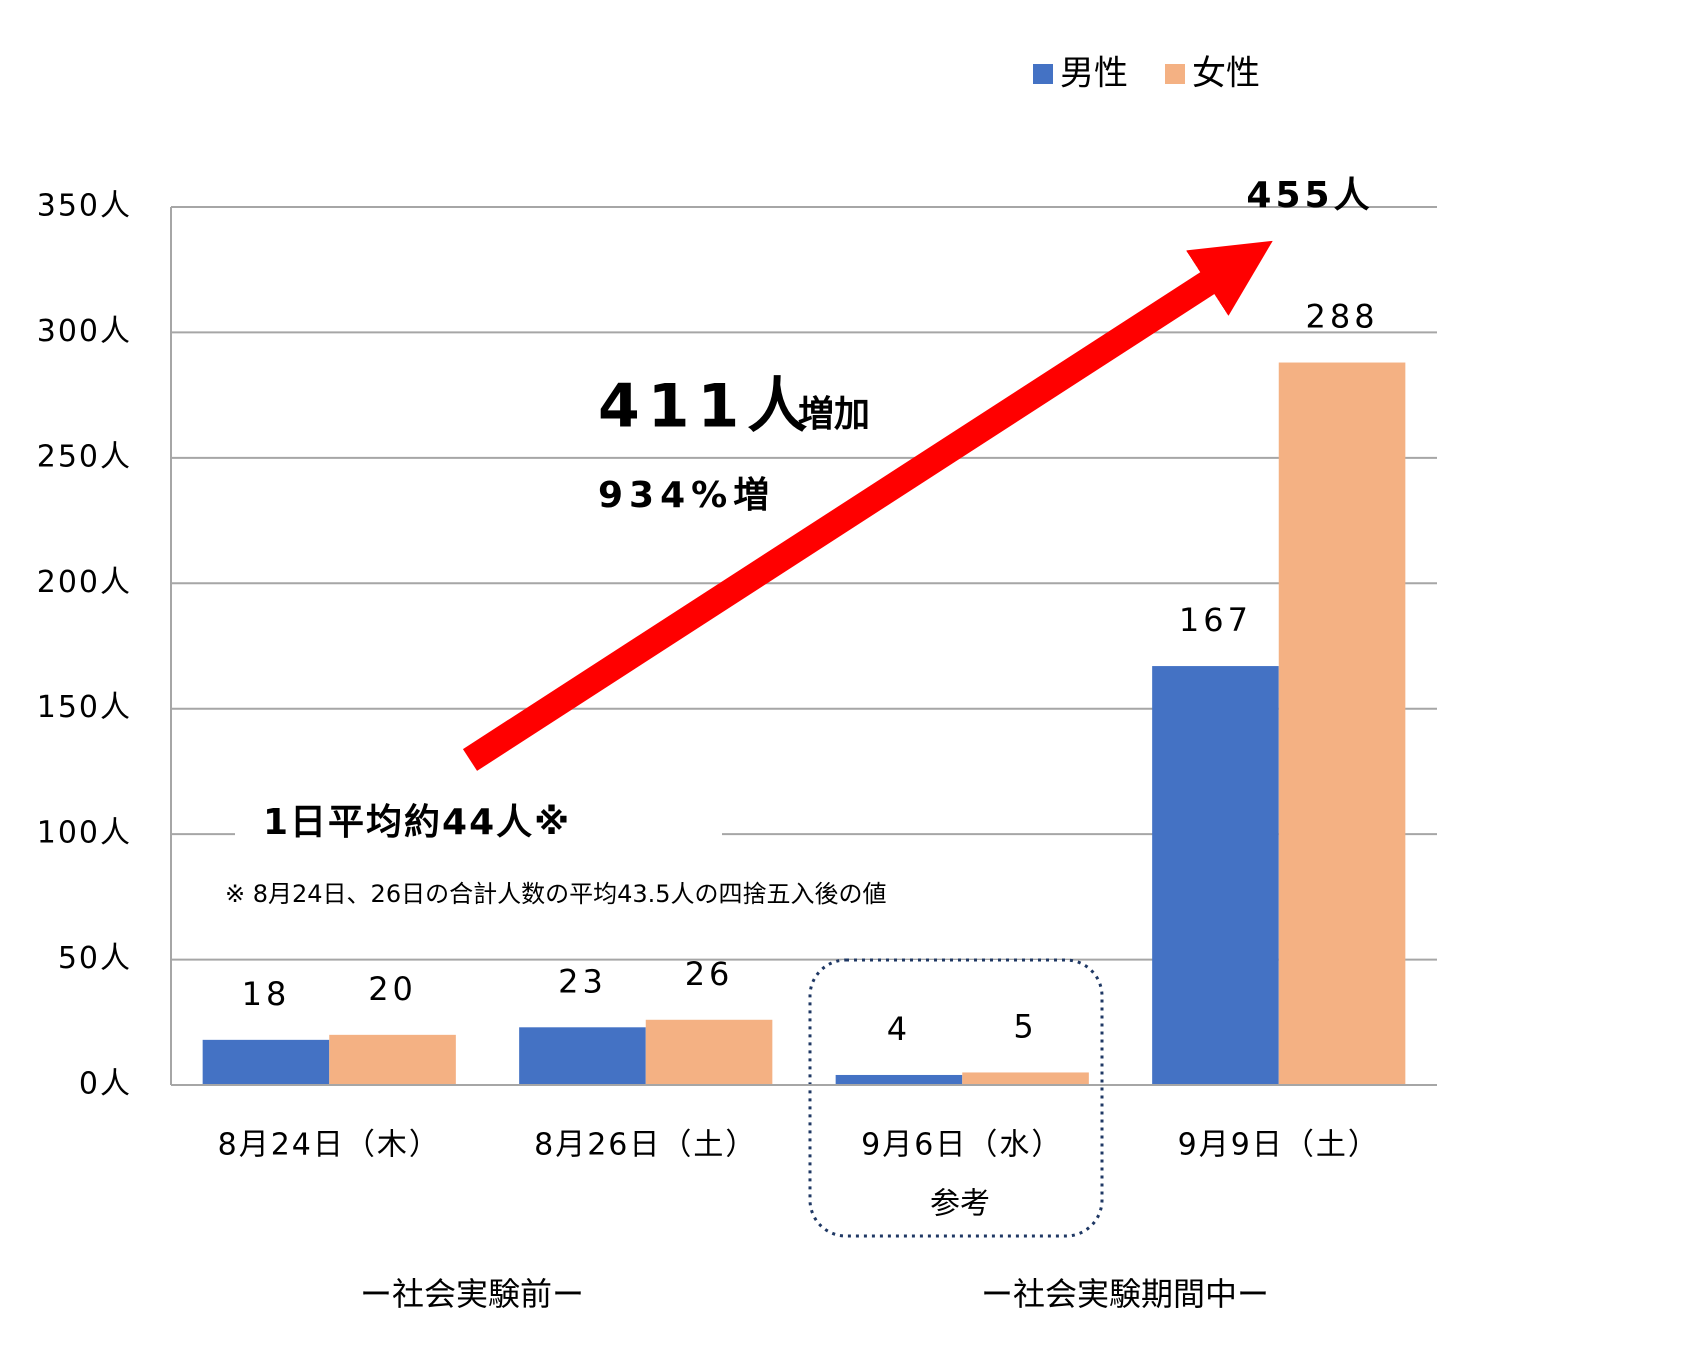  Describe the element at coordinates (392, 989) in the screenshot. I see `value-label: 20` at that location.